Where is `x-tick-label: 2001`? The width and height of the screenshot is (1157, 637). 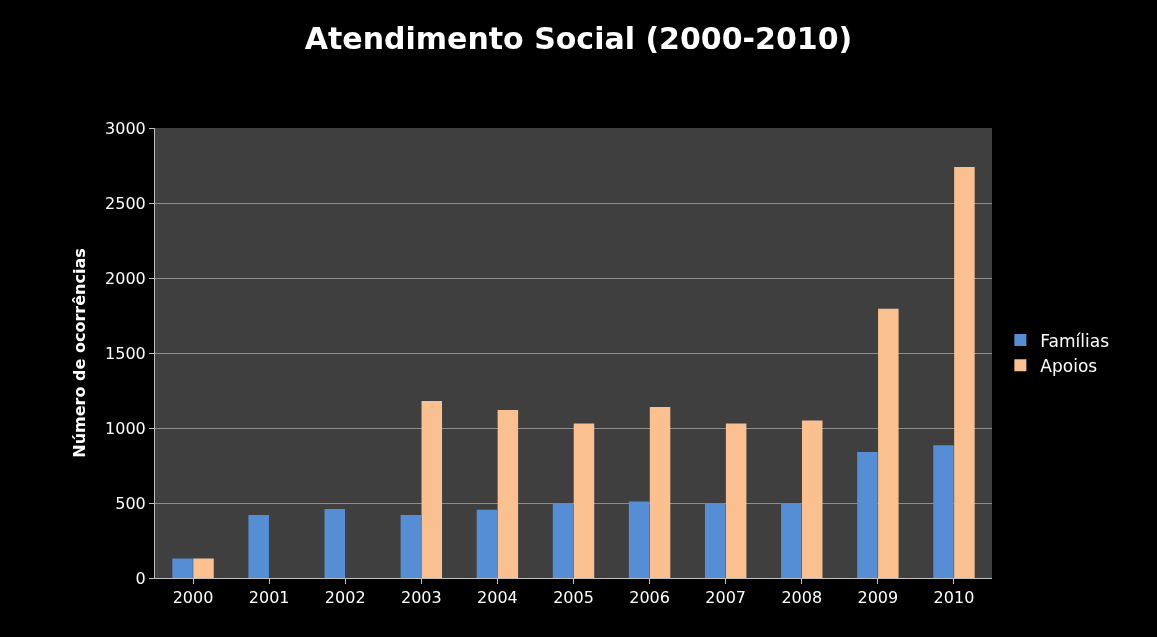
x-tick-label: 2001 is located at coordinates (269, 598).